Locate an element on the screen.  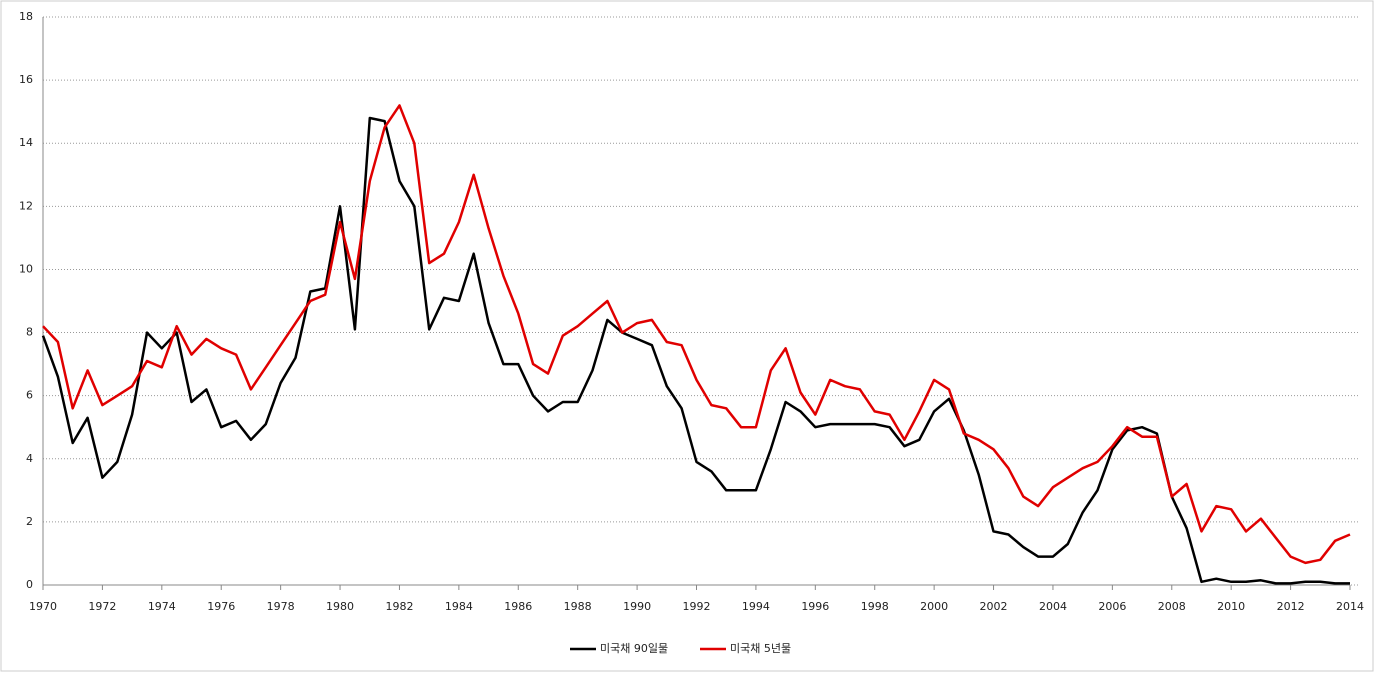
y-tick-label: 14 is located at coordinates (26, 142).